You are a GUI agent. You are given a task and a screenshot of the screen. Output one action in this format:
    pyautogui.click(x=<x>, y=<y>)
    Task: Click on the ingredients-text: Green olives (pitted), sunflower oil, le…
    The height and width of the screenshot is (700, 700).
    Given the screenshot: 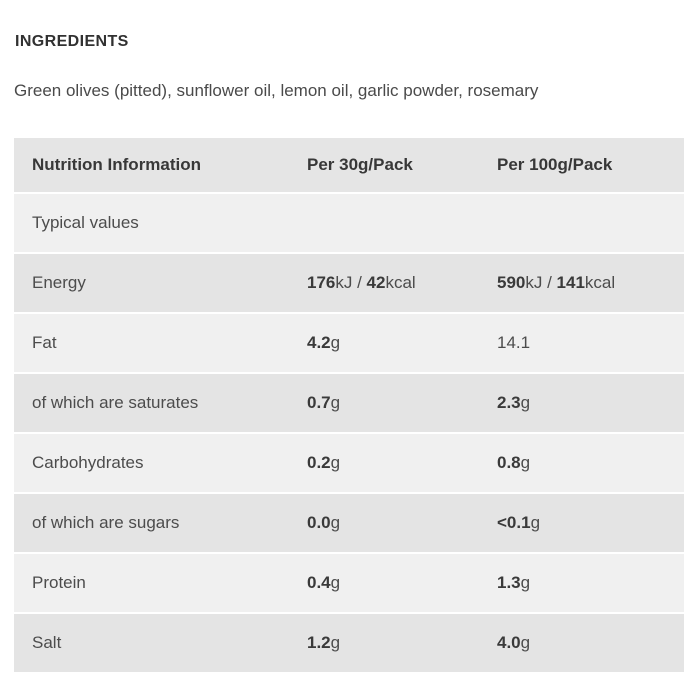 What is the action you would take?
    pyautogui.click(x=276, y=90)
    